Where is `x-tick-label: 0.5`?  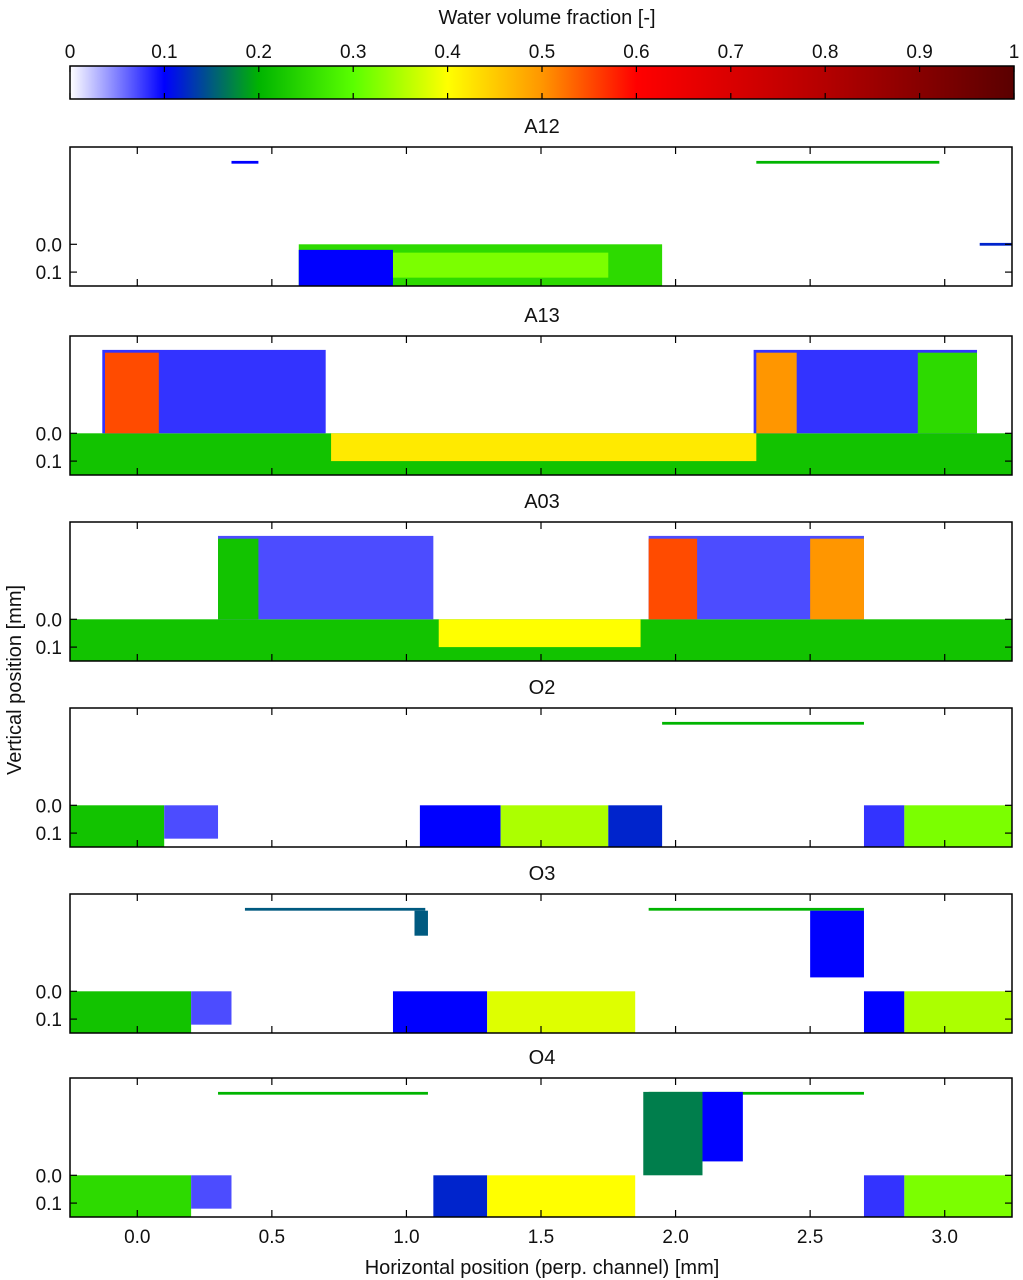 x-tick-label: 0.5 is located at coordinates (272, 1237).